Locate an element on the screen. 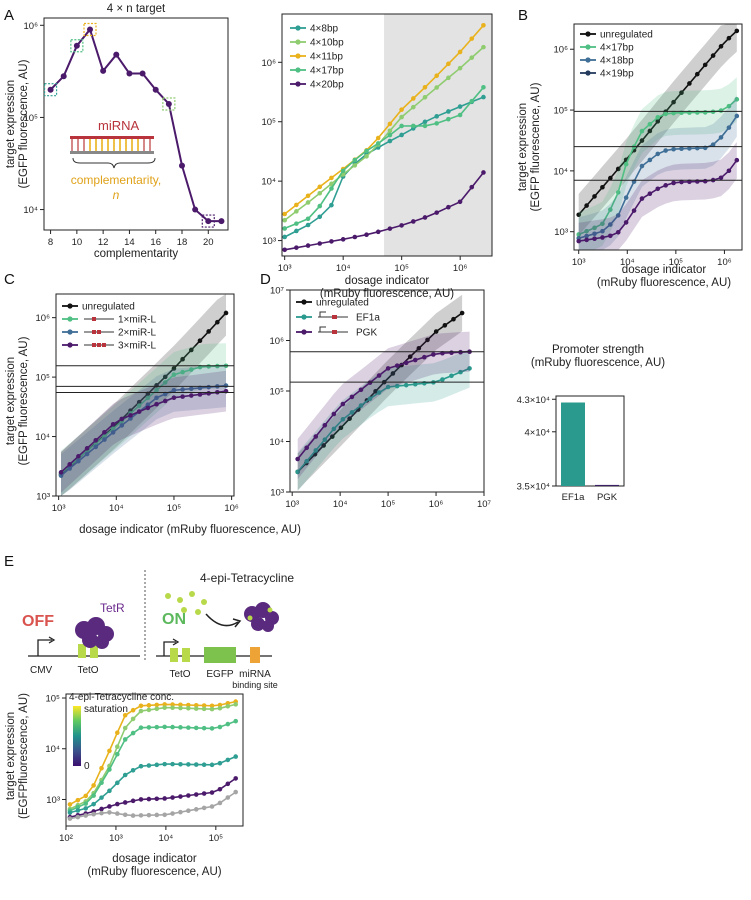 The height and width of the screenshot is (900, 751). e-ylabel: (EGFPfluorescence, AU) is located at coordinates (24, 756).